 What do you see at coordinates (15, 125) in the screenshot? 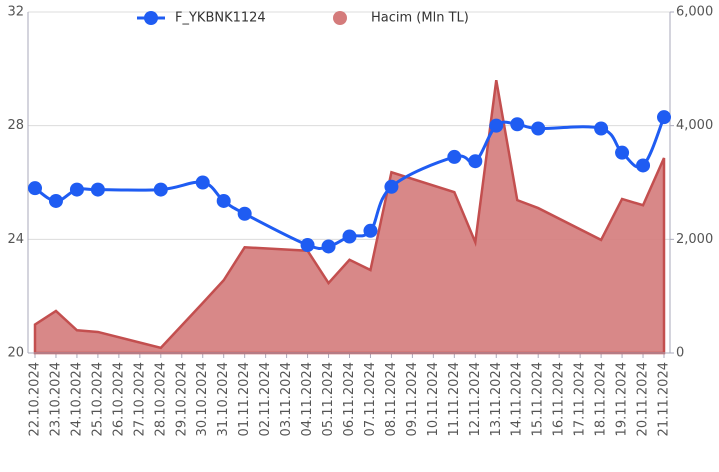
I see `y-tick-label: 28` at bounding box center [15, 125].